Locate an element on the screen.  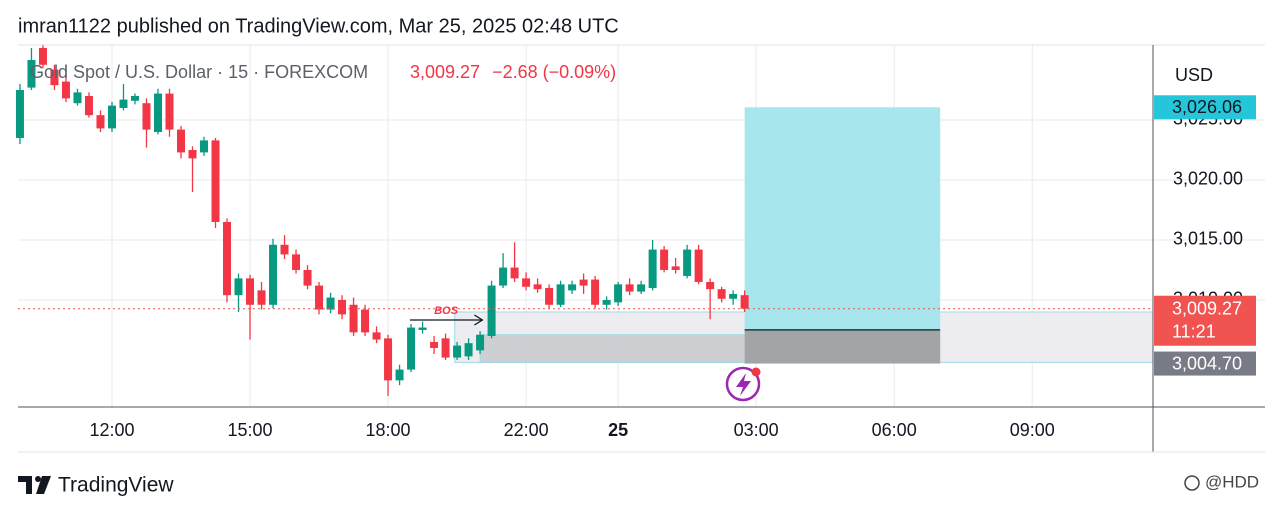
position-loss is located at coordinates (842, 346).